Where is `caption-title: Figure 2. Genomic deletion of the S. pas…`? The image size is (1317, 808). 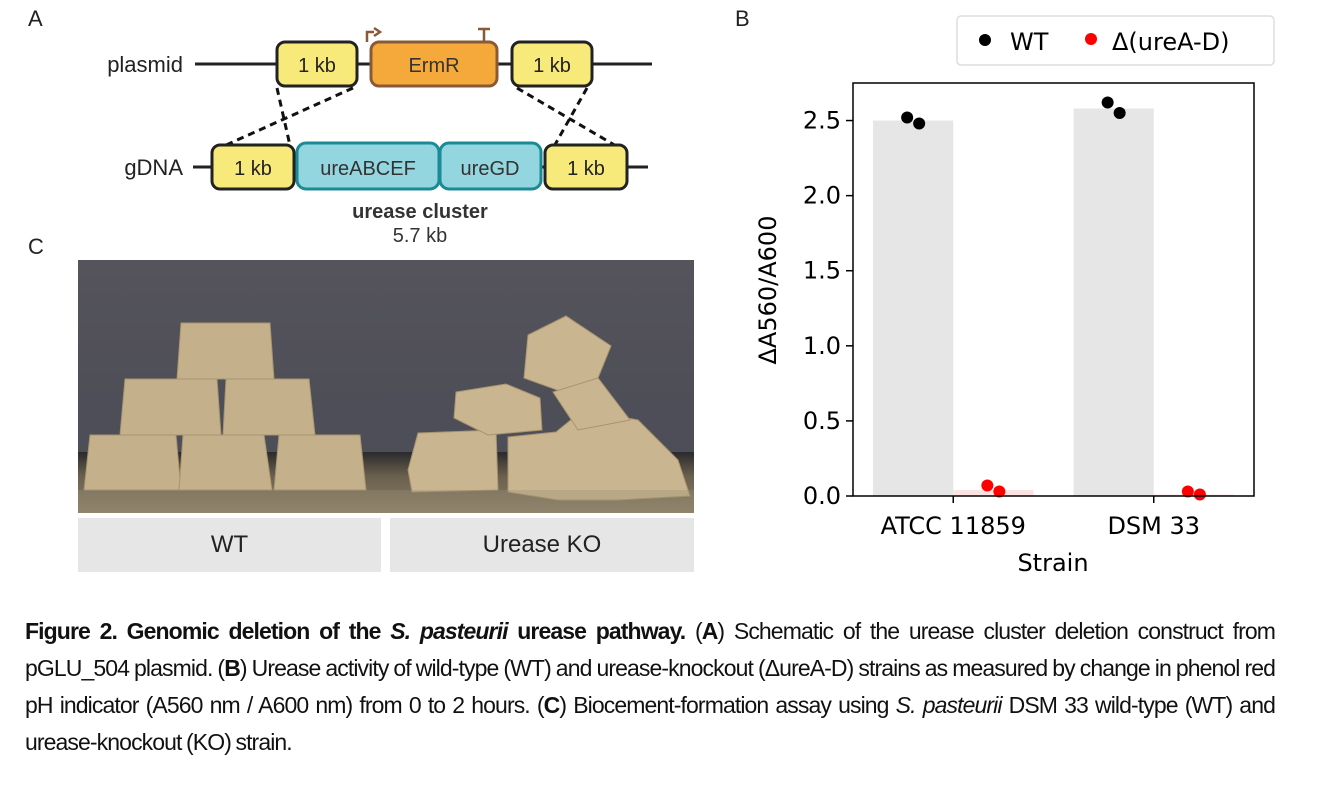 caption-title: Figure 2. Genomic deletion of the S. pas… is located at coordinates (355, 631).